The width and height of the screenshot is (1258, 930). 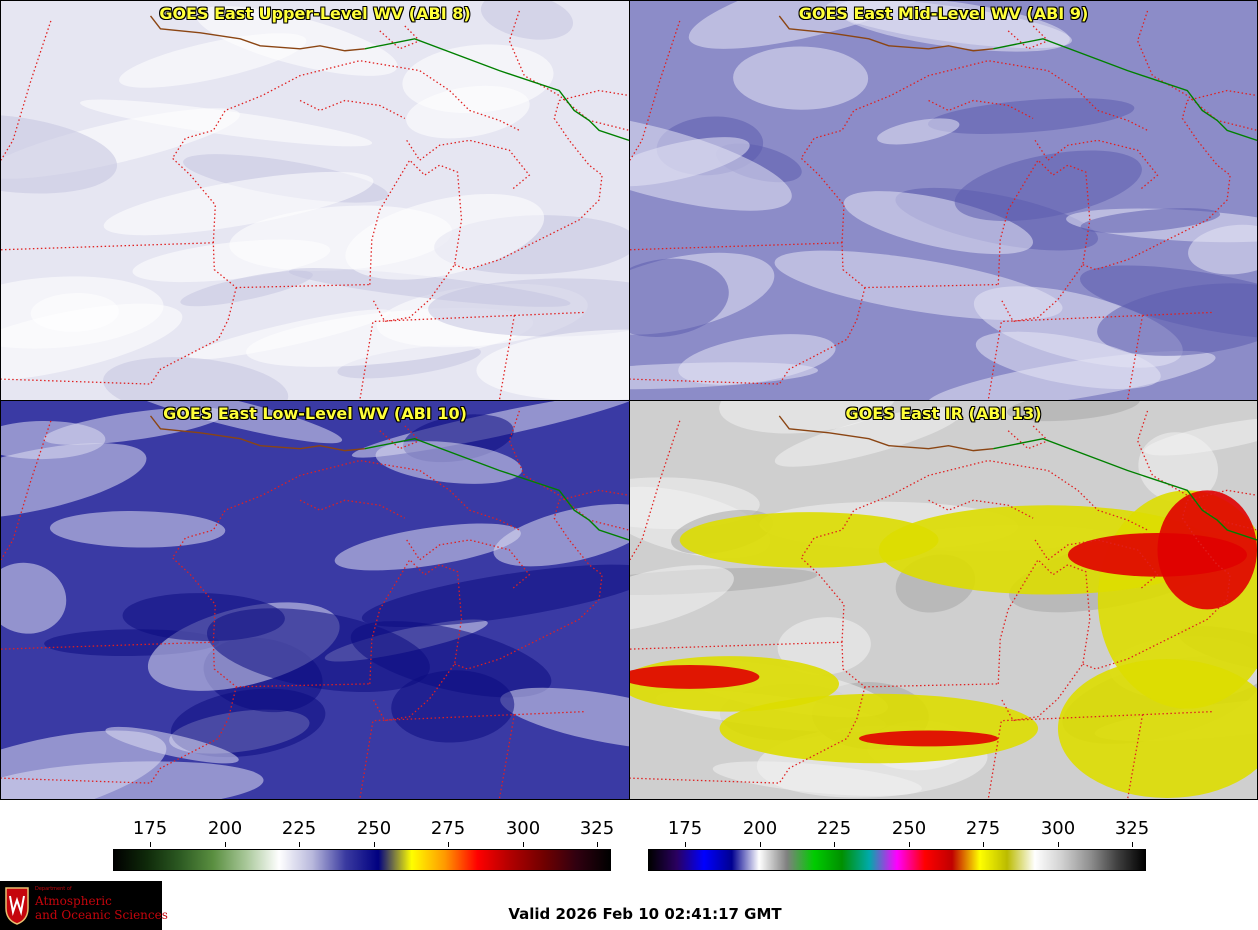 I want to click on infrared-colorbar-ticks: 175 200 225 250 275 300 325, so click(x=898, y=833).